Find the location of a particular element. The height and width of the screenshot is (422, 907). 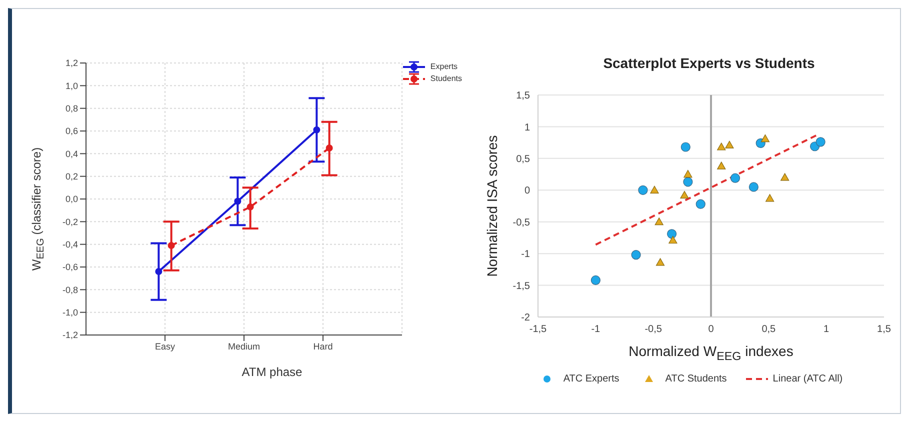

x-tick-label: -1 is located at coordinates (596, 330).